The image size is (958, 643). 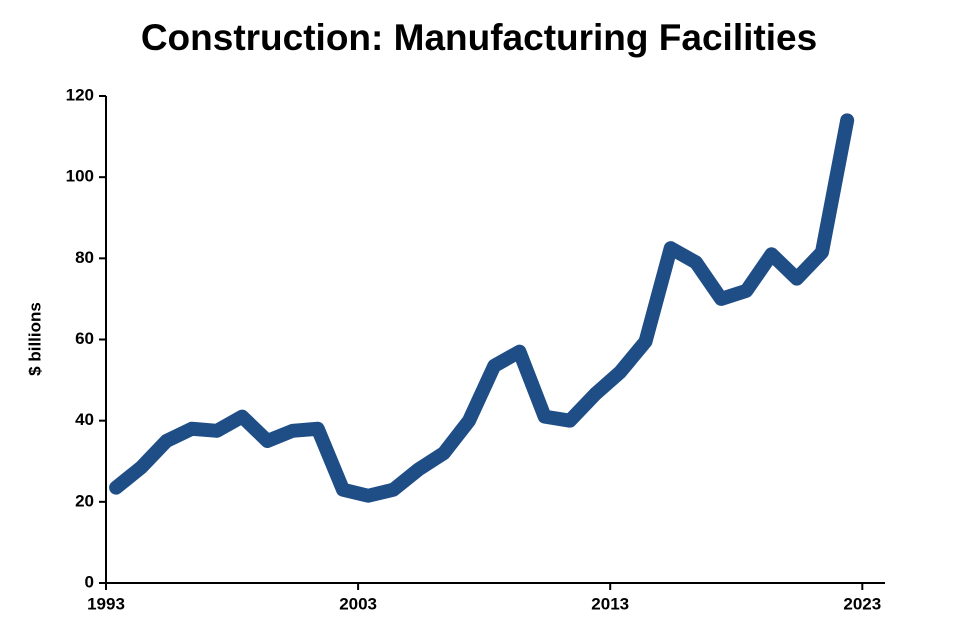 I want to click on y-tick-label: 40, so click(x=84, y=419).